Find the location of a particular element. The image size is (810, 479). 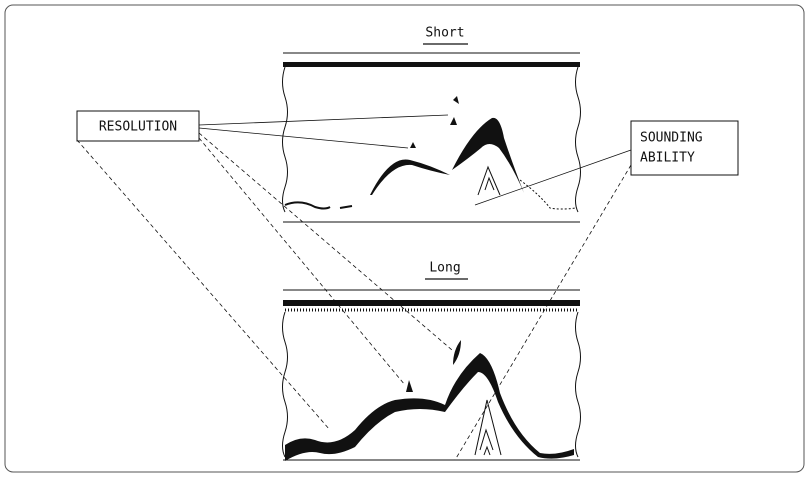

resolution-label: RESOLUTION is located at coordinates (138, 127).